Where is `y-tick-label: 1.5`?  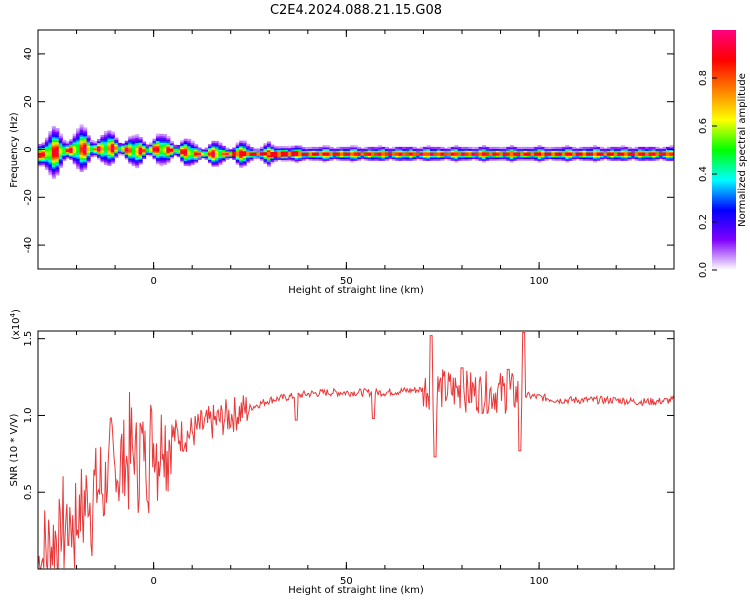 y-tick-label: 1.5 is located at coordinates (28, 339).